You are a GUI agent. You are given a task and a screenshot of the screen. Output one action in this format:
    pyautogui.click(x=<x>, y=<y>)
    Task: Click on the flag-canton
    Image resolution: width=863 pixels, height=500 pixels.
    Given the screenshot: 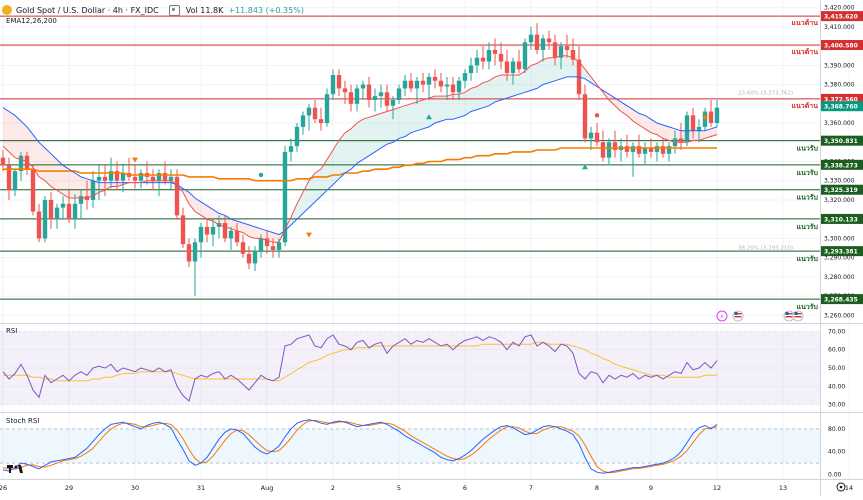 What is the action you would take?
    pyautogui.click(x=787, y=313)
    